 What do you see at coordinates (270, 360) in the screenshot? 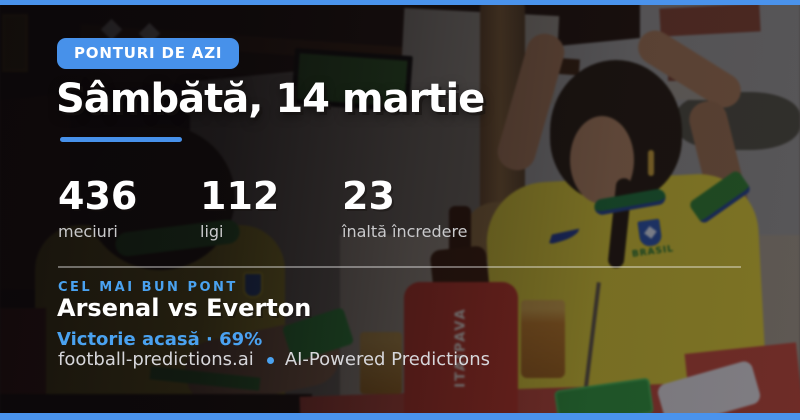
I see `dot-separator-icon` at bounding box center [270, 360].